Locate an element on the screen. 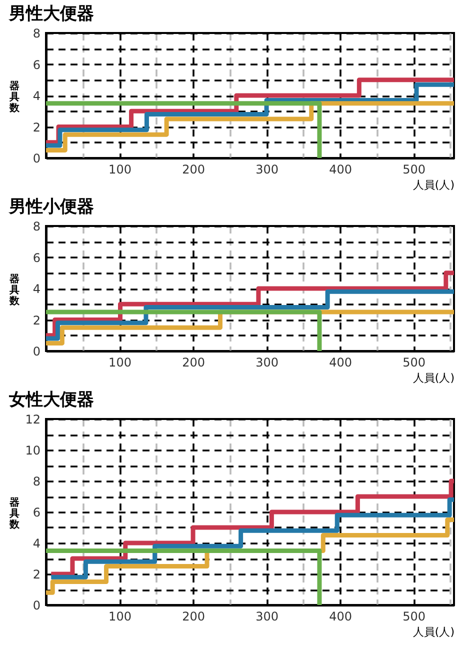  y-tick-label: 10 is located at coordinates (32, 451).